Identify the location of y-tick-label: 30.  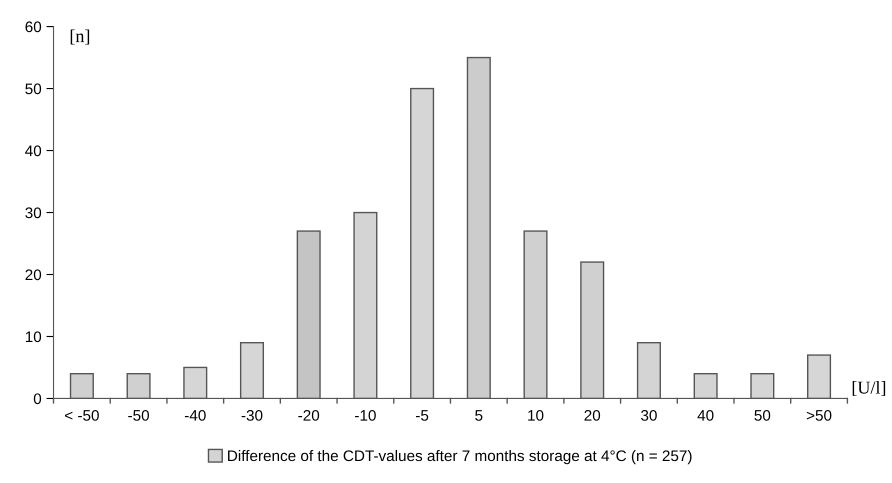
(33, 212).